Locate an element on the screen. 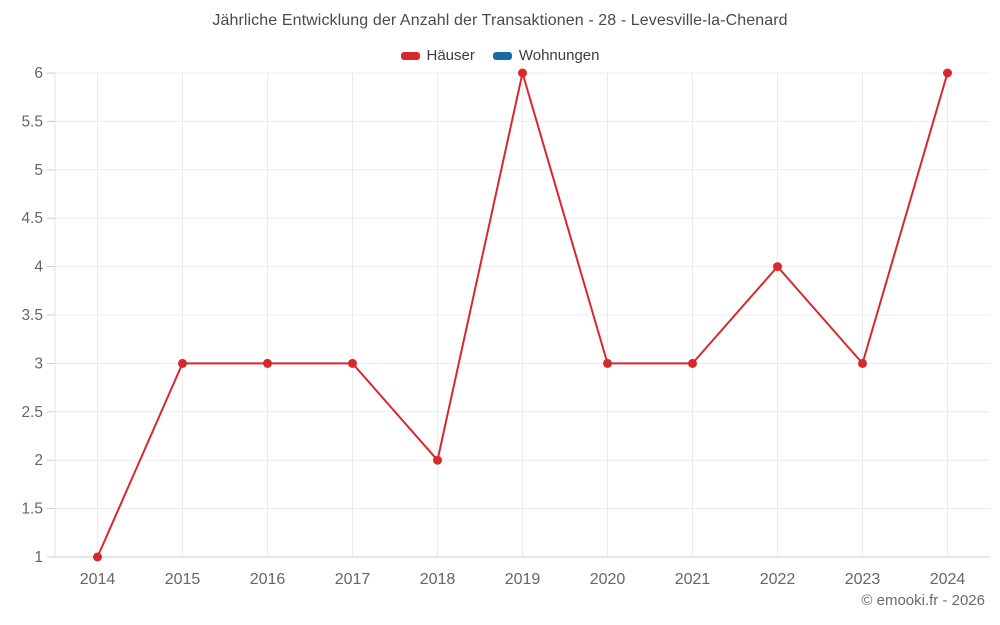  y-tick-label: 4.5 is located at coordinates (32, 218).